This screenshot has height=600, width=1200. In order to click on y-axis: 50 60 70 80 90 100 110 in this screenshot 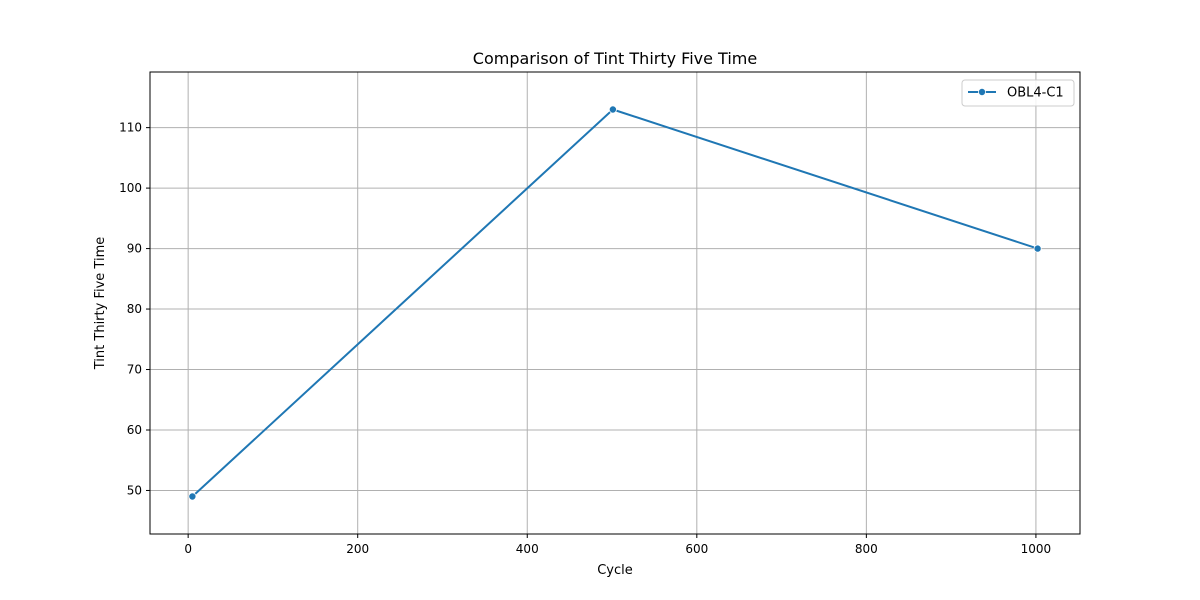, I will do `click(134, 309)`.